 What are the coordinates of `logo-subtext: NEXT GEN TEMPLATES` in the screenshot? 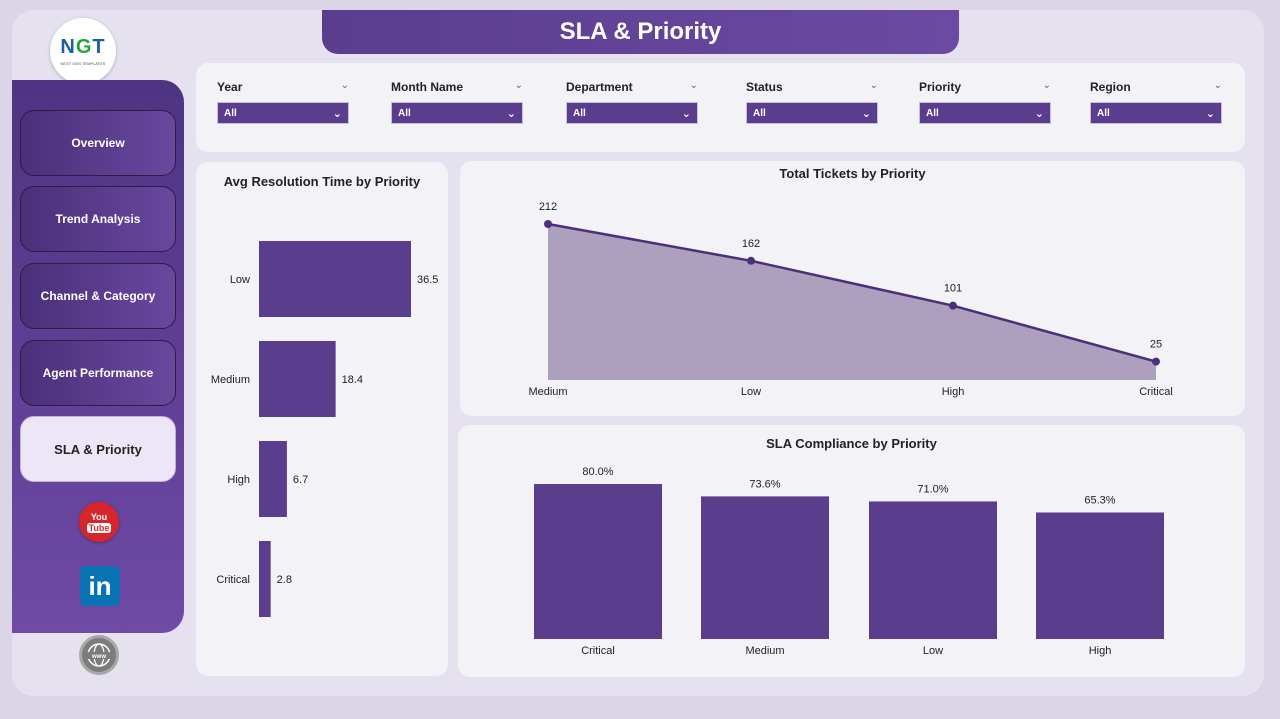 It's located at (83, 63).